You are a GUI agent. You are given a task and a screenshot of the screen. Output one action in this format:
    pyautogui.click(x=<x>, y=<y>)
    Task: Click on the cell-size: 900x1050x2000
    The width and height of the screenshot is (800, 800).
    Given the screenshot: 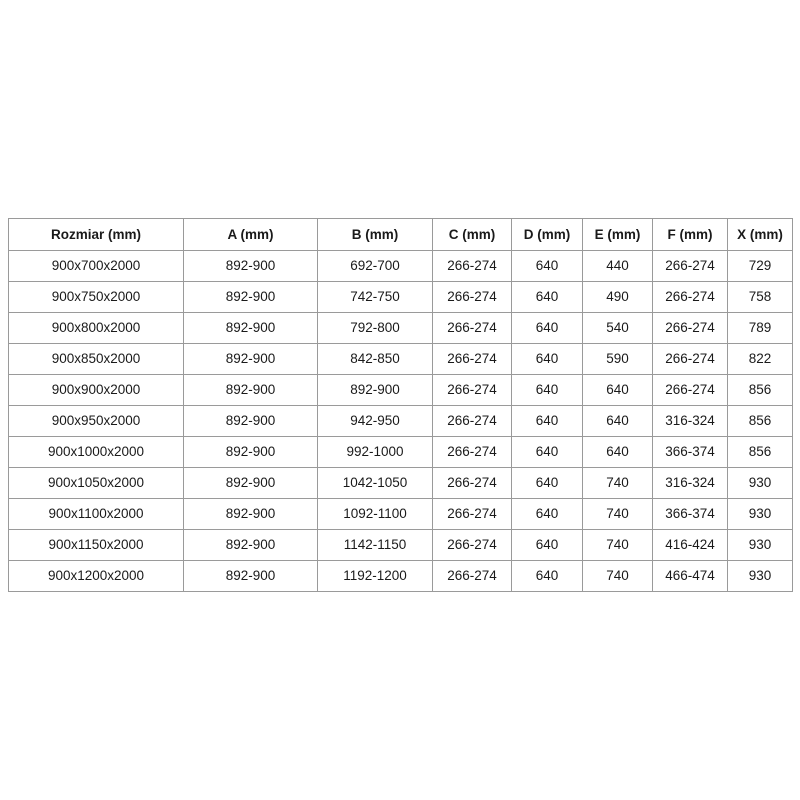 What is the action you would take?
    pyautogui.click(x=96, y=483)
    